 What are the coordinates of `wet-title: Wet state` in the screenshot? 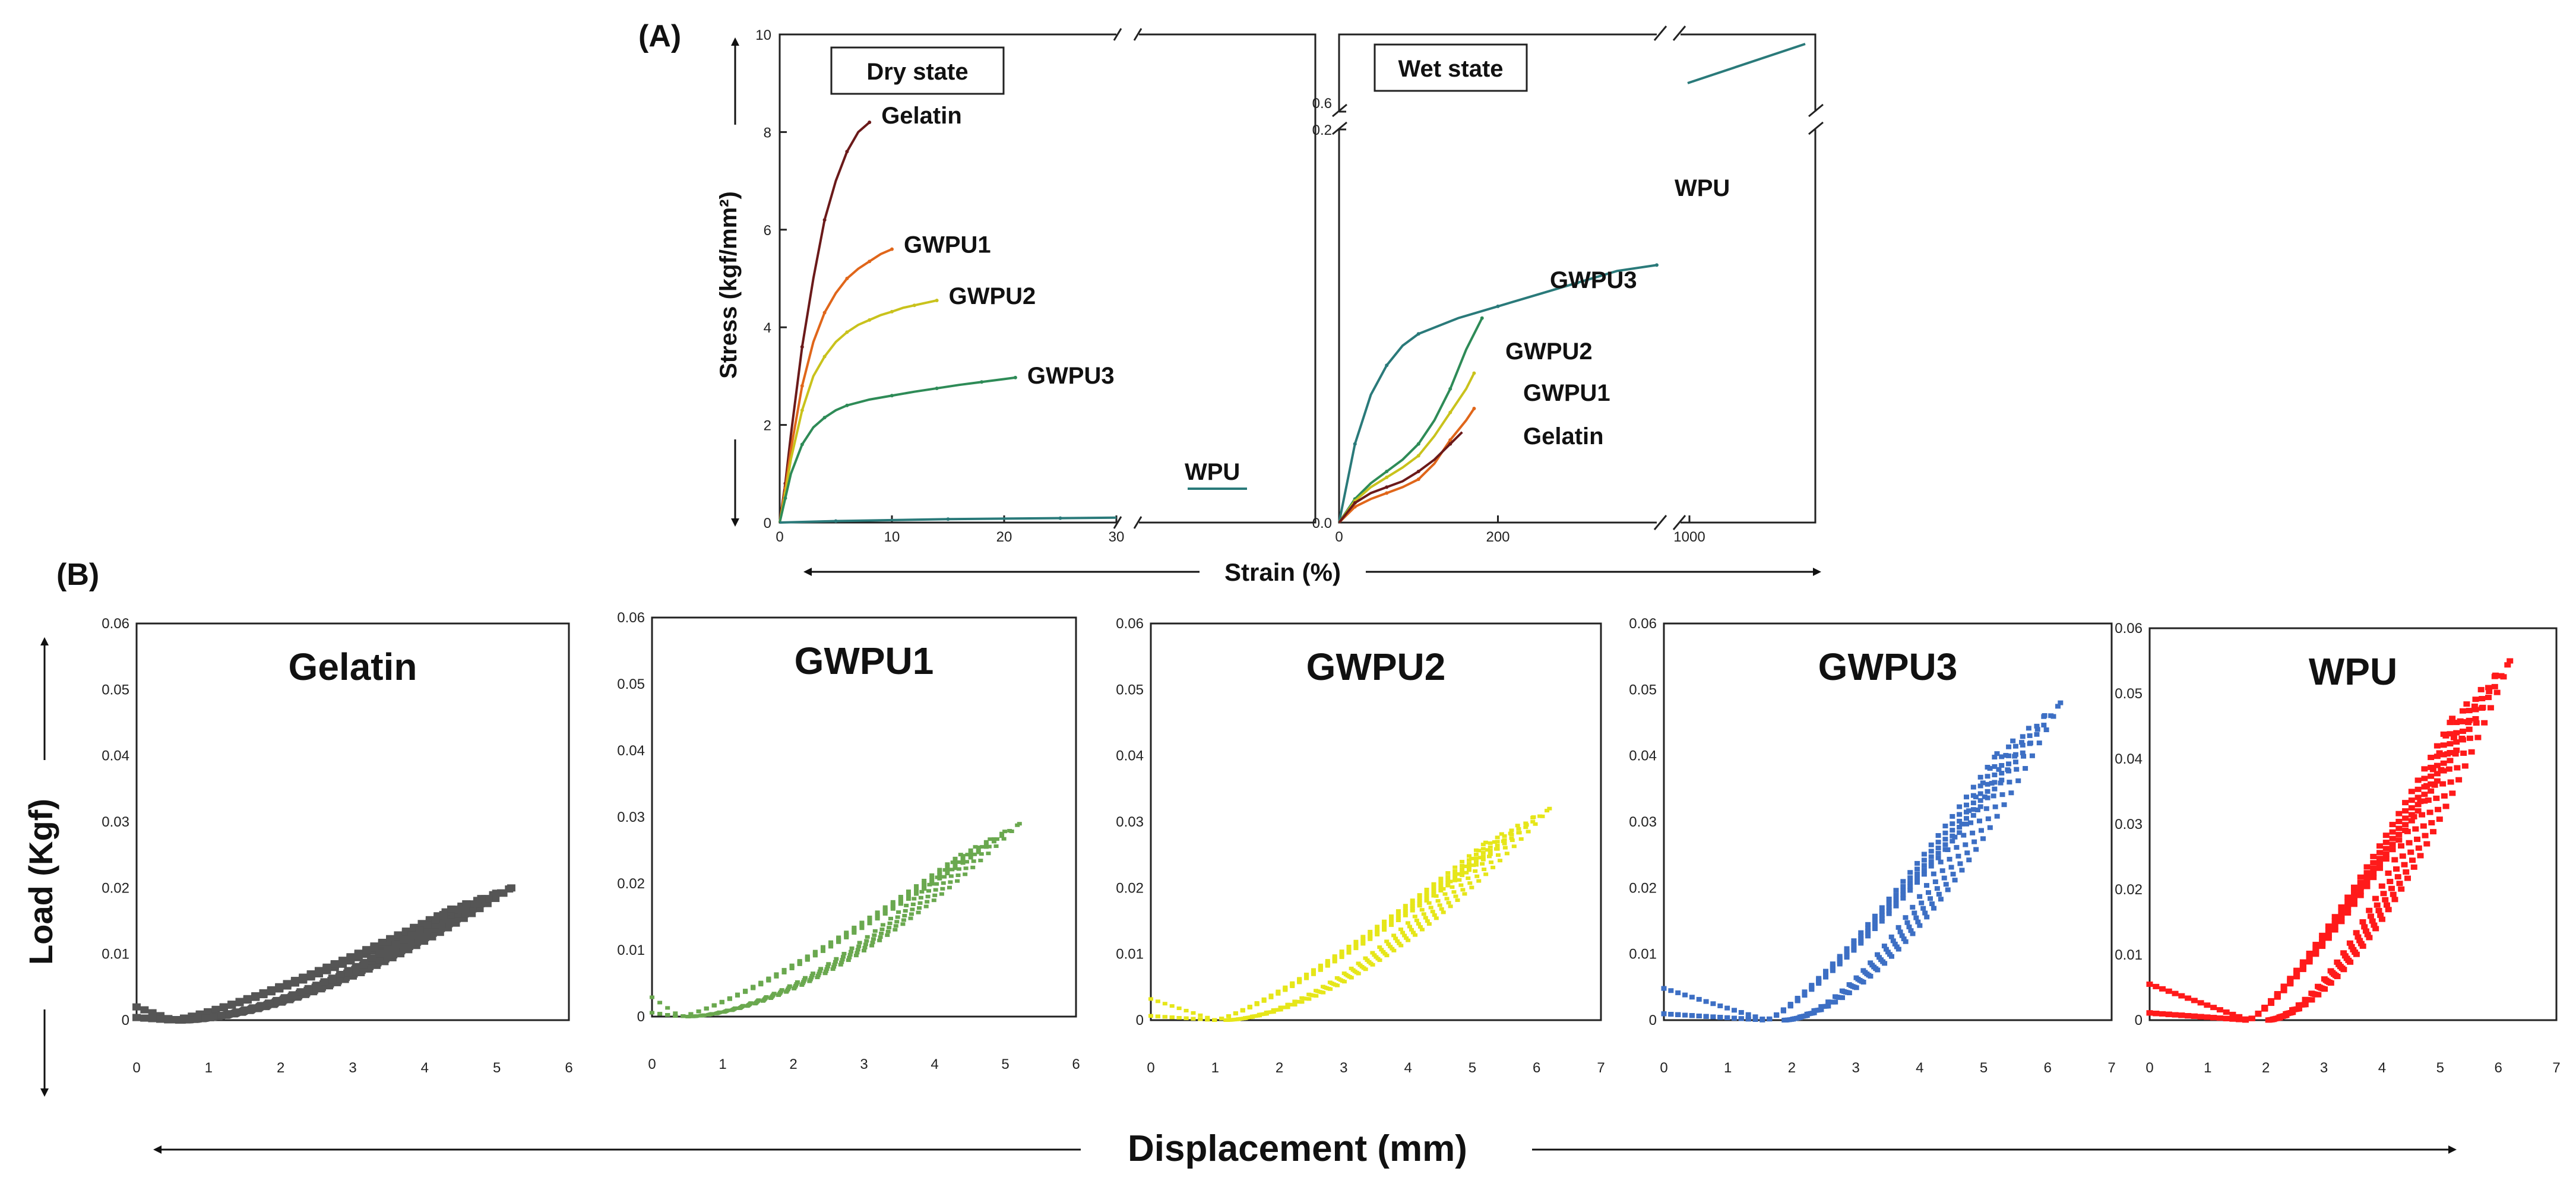 It's located at (1450, 69).